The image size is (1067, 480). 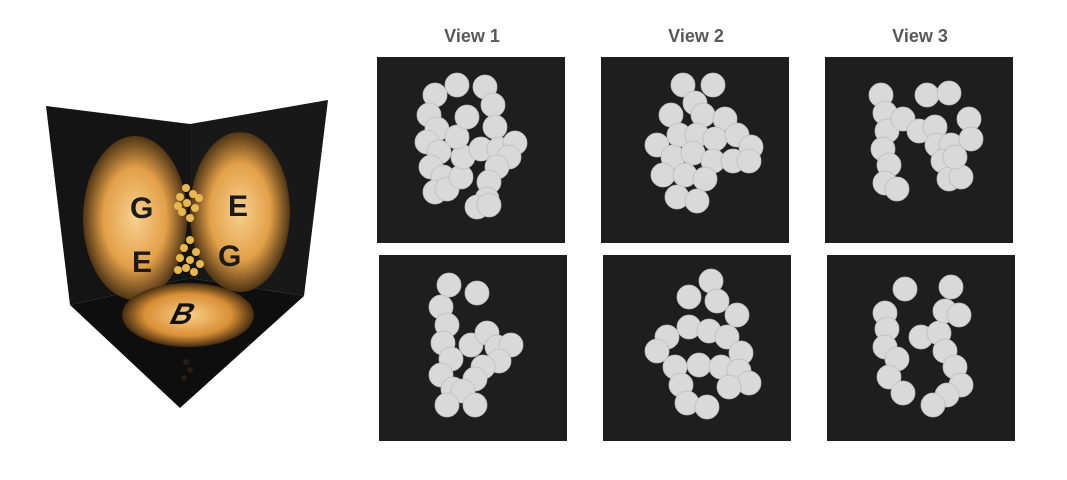 What do you see at coordinates (141, 208) in the screenshot?
I see `wall-letter-1: G` at bounding box center [141, 208].